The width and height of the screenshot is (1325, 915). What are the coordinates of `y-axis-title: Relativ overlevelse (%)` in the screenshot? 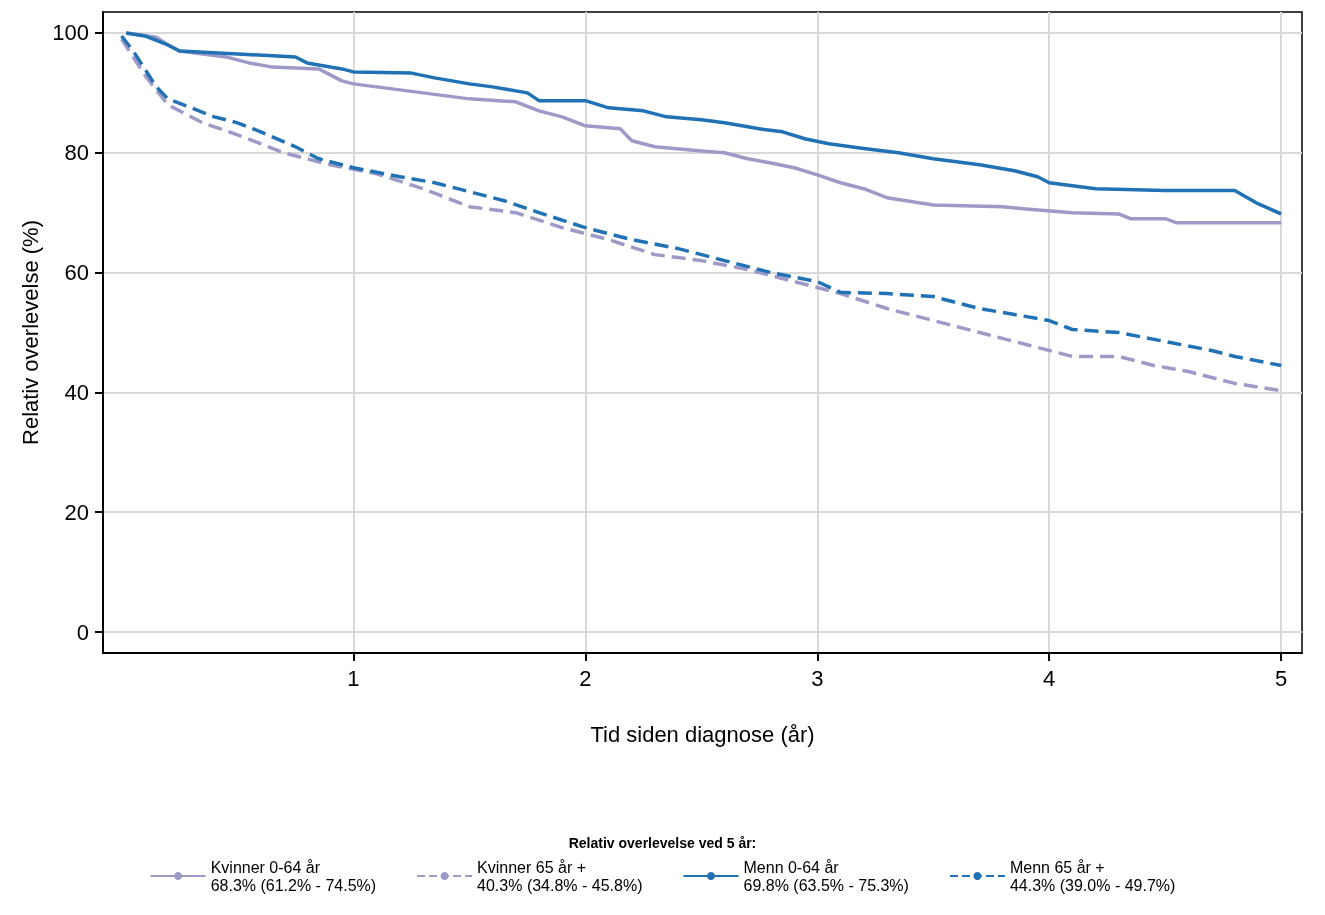 It's located at (30, 332).